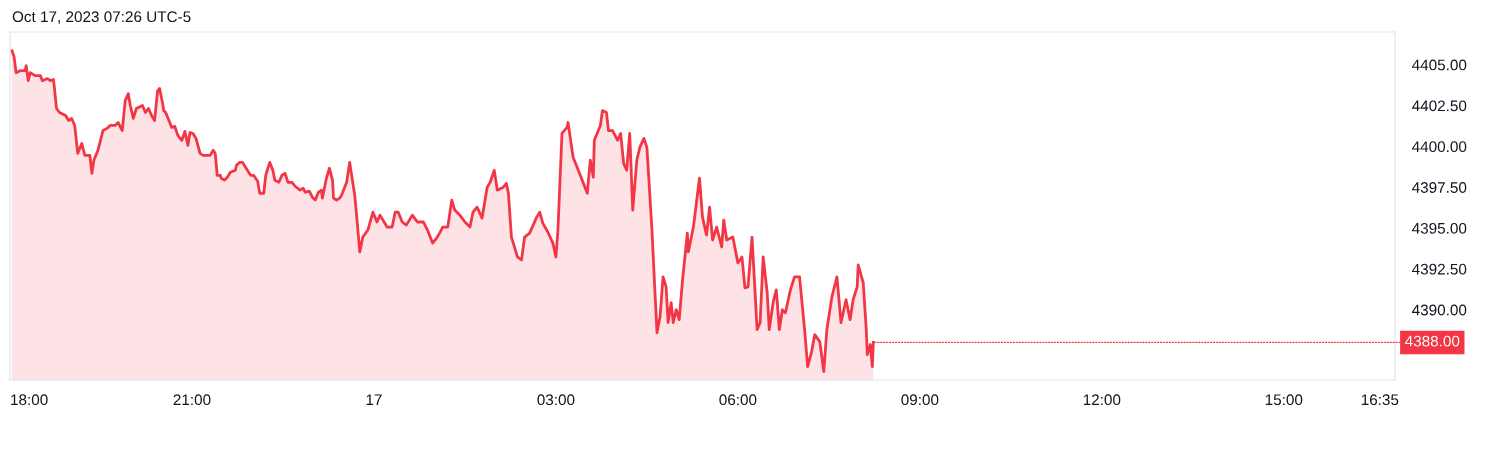 Image resolution: width=1500 pixels, height=450 pixels. Describe the element at coordinates (920, 400) in the screenshot. I see `x-tick-label: 09:00` at that location.